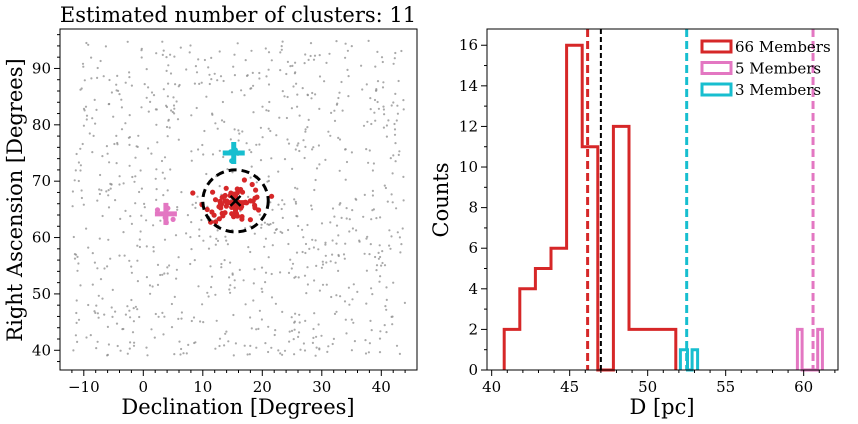 The width and height of the screenshot is (858, 424). What do you see at coordinates (232, 207) in the screenshot?
I see `cluster-member-point` at bounding box center [232, 207].